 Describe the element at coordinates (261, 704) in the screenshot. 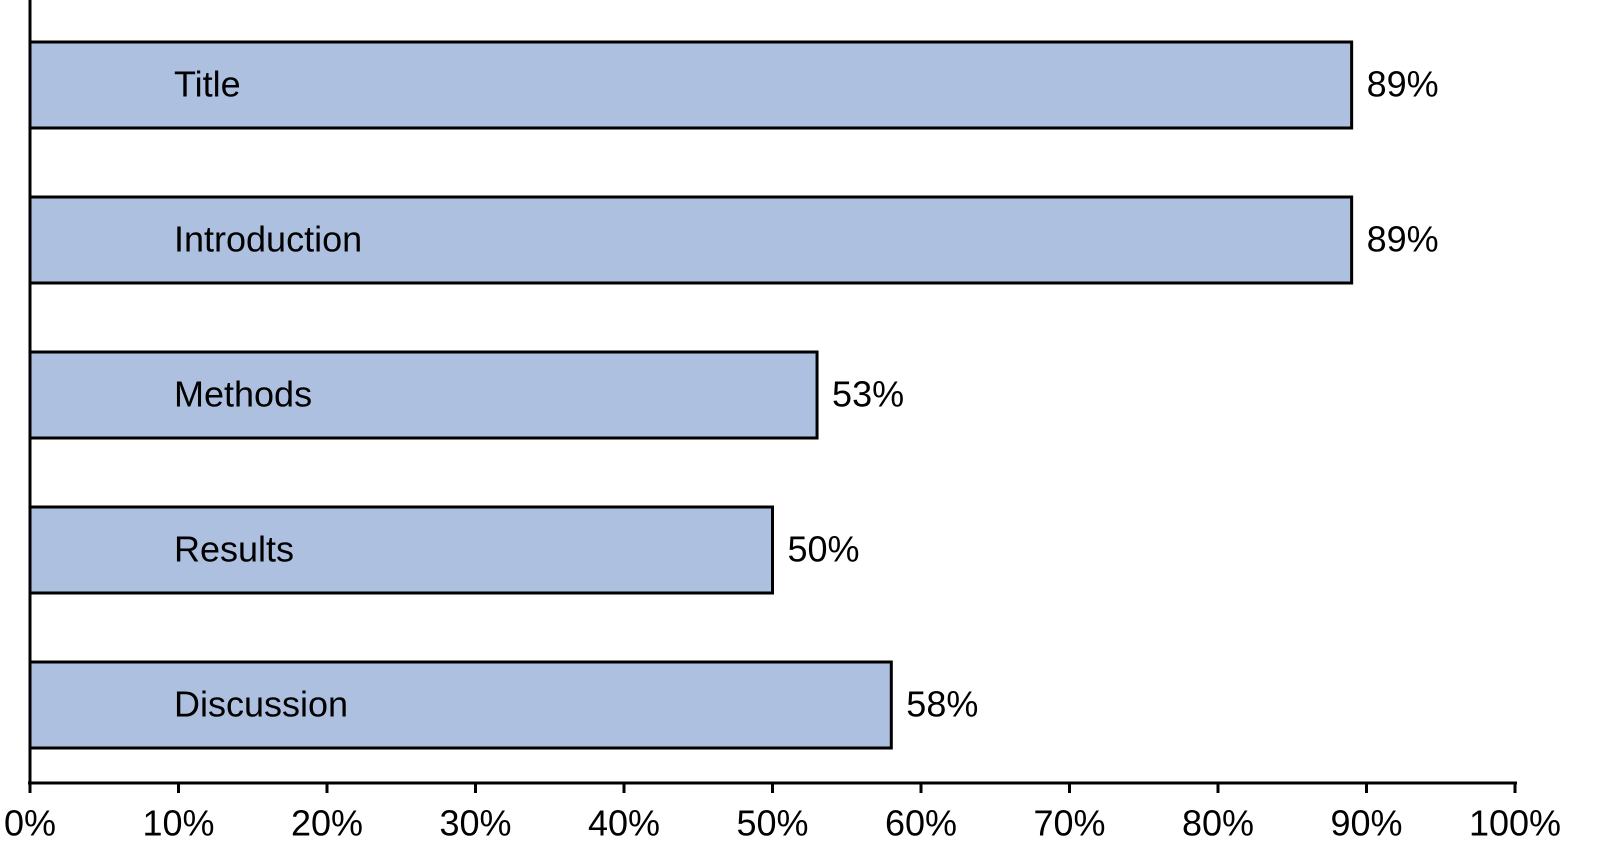

I see `category-label: Discussion` at that location.